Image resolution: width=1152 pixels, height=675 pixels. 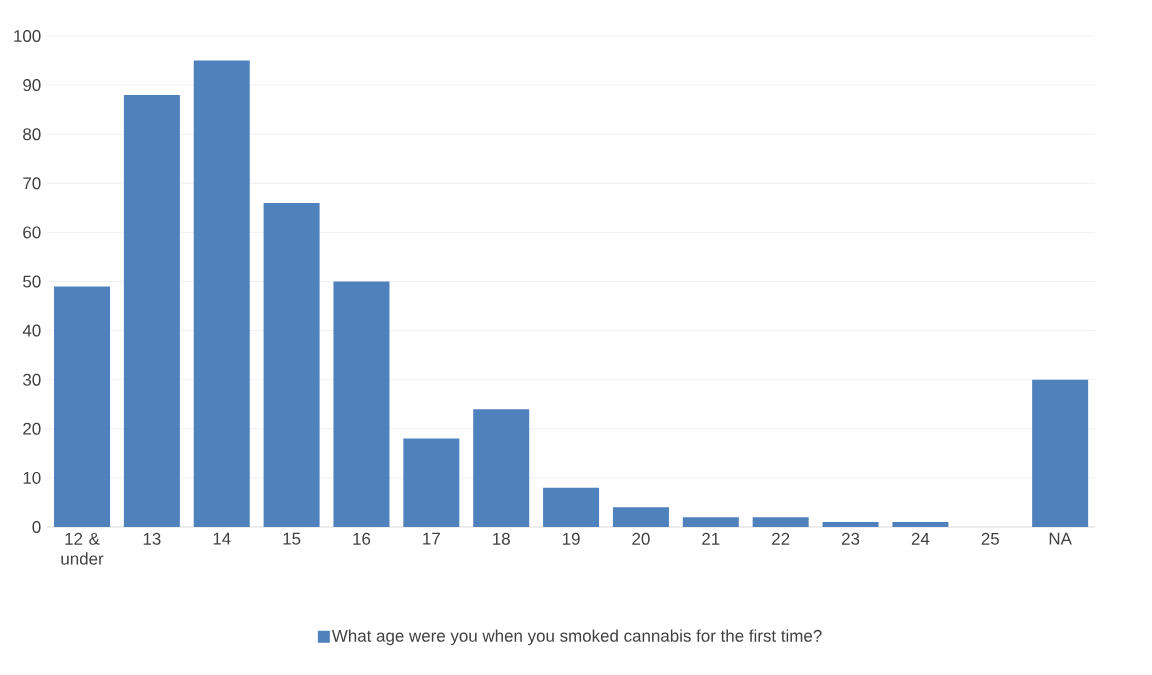 What do you see at coordinates (501, 538) in the screenshot?
I see `x-tick-label: 18` at bounding box center [501, 538].